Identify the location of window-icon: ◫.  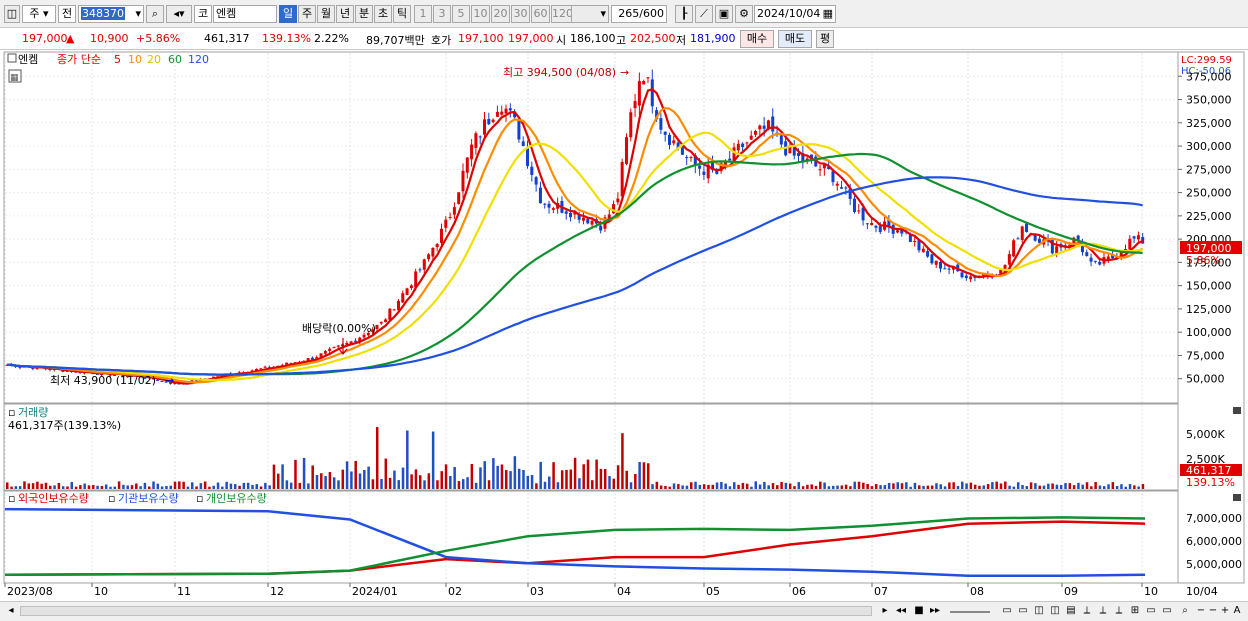
(12, 14).